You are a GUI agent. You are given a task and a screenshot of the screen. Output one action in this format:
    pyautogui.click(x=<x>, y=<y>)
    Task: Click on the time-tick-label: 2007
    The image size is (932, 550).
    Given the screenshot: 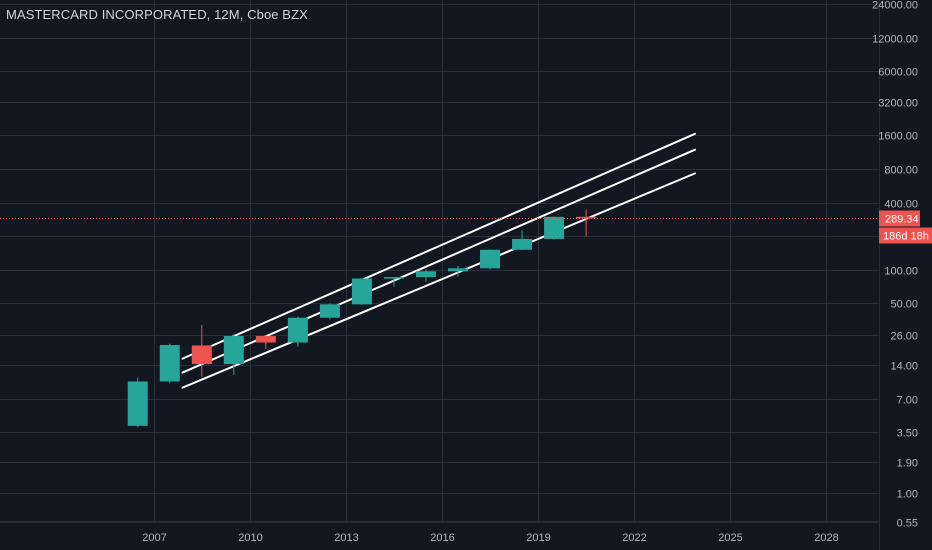 What is the action you would take?
    pyautogui.click(x=154, y=538)
    